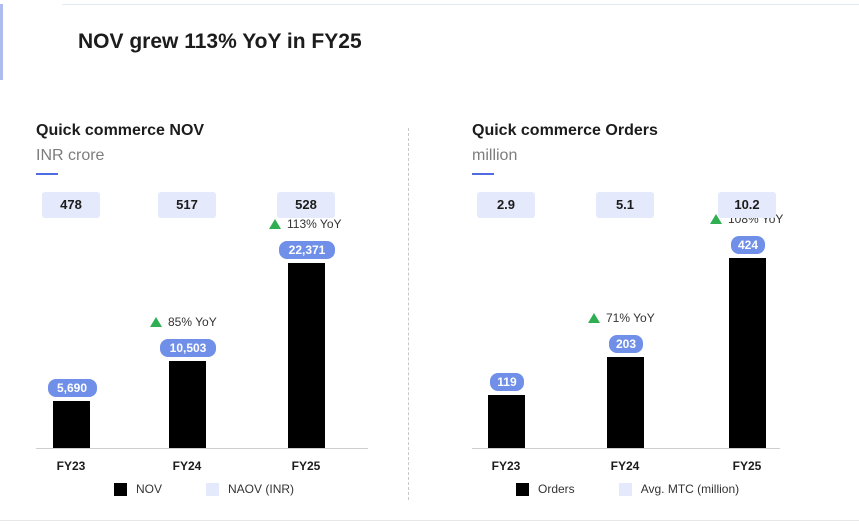  Describe the element at coordinates (149, 489) in the screenshot. I see `legend-label-nov: NOV` at that location.